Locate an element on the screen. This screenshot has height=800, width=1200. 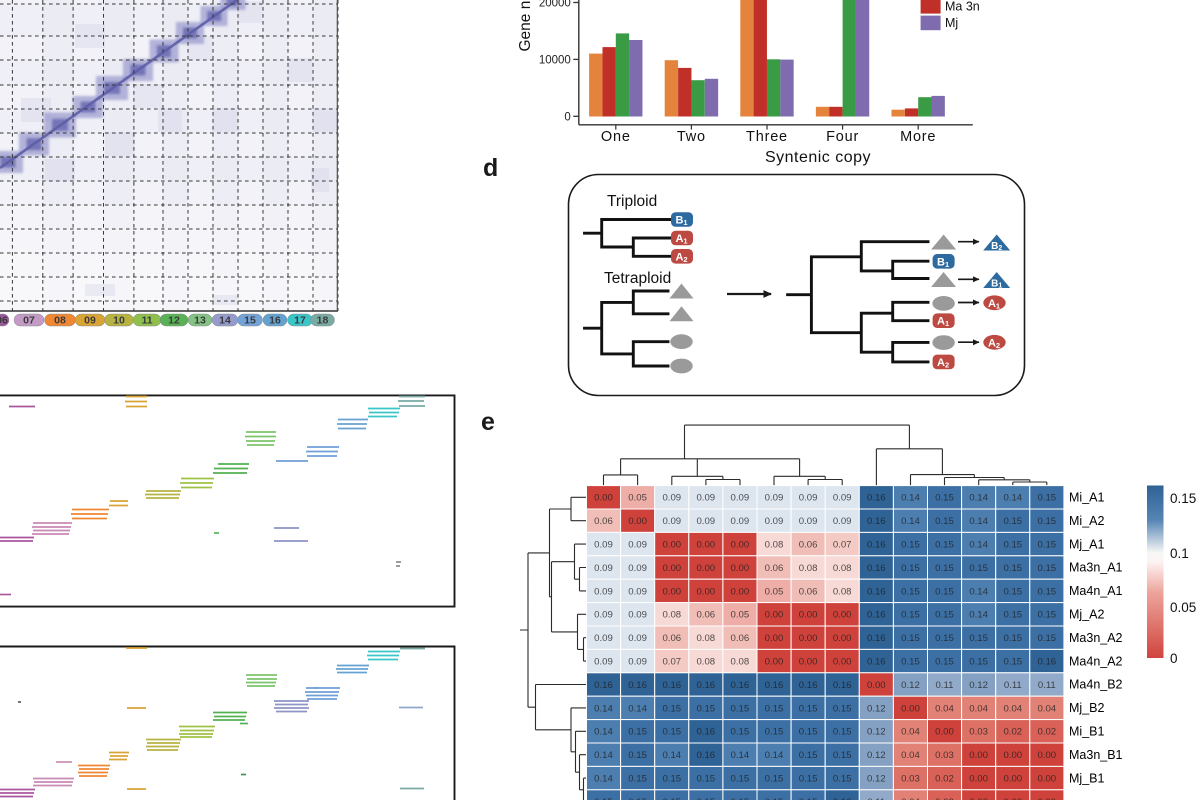
svg-text: 06 is located at coordinates (4, 321).